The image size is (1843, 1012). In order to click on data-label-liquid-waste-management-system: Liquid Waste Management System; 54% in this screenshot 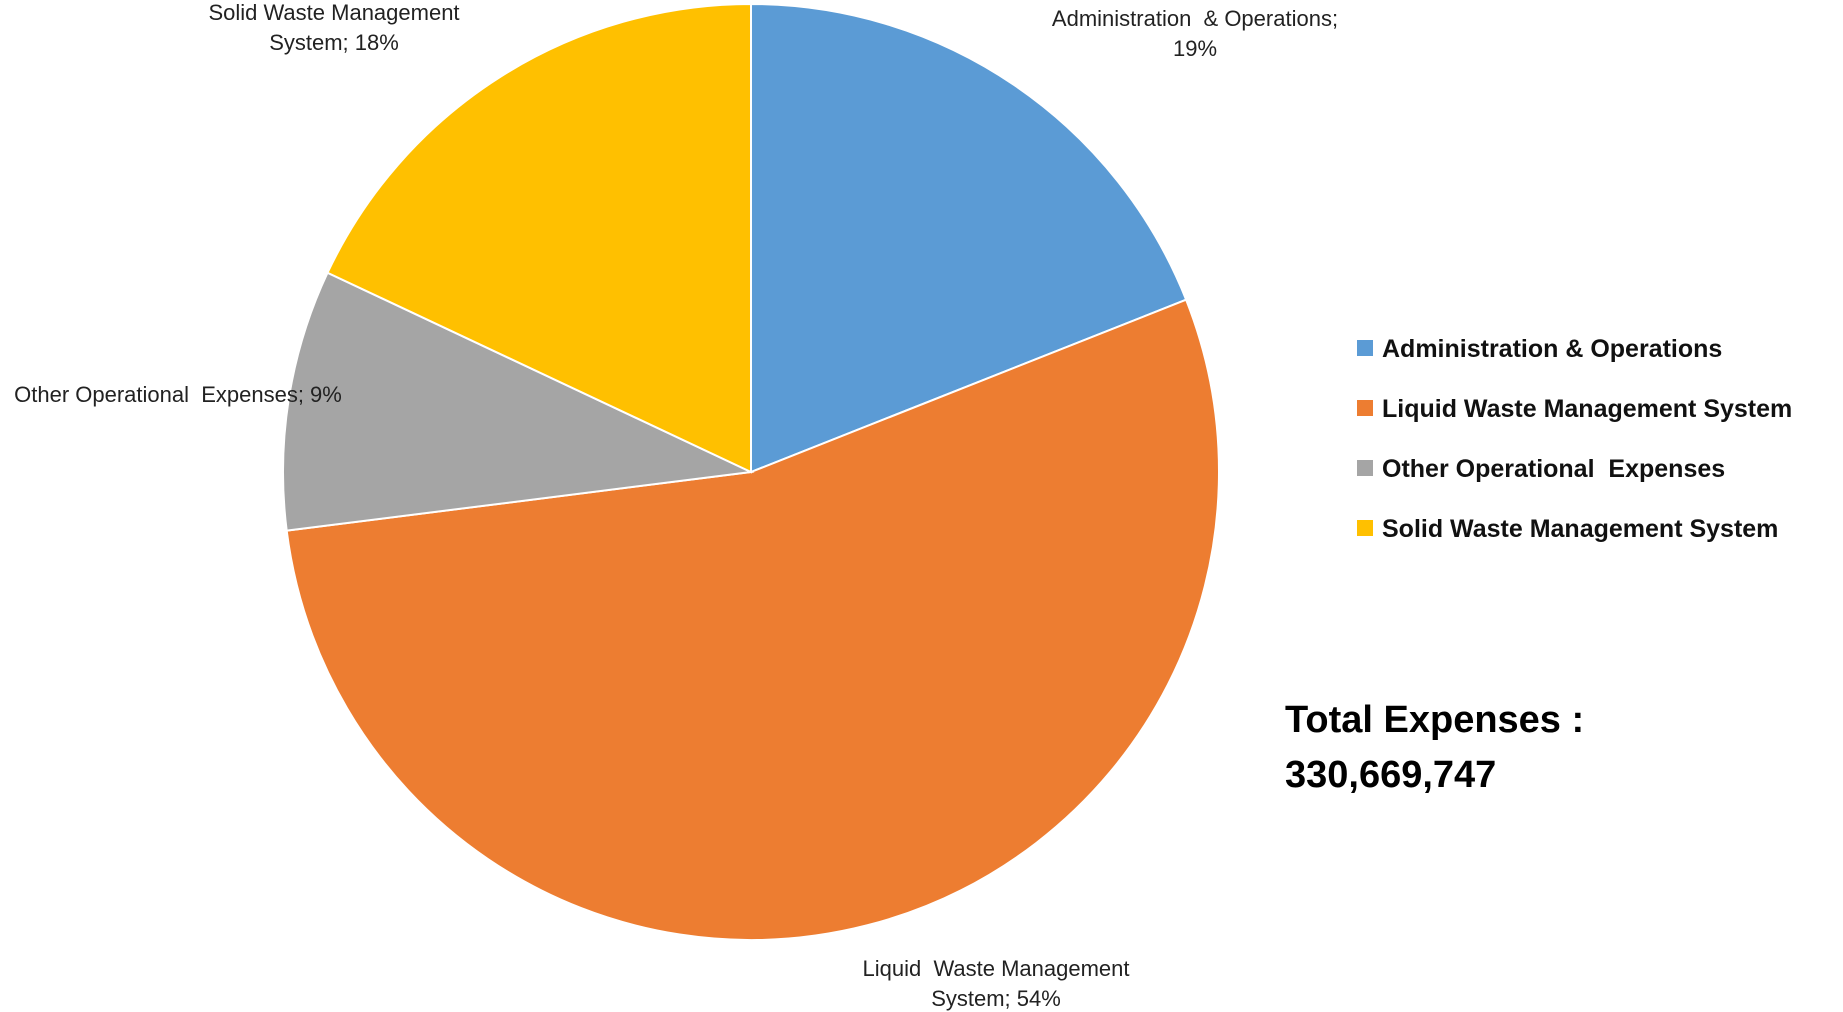, I will do `click(996, 983)`.